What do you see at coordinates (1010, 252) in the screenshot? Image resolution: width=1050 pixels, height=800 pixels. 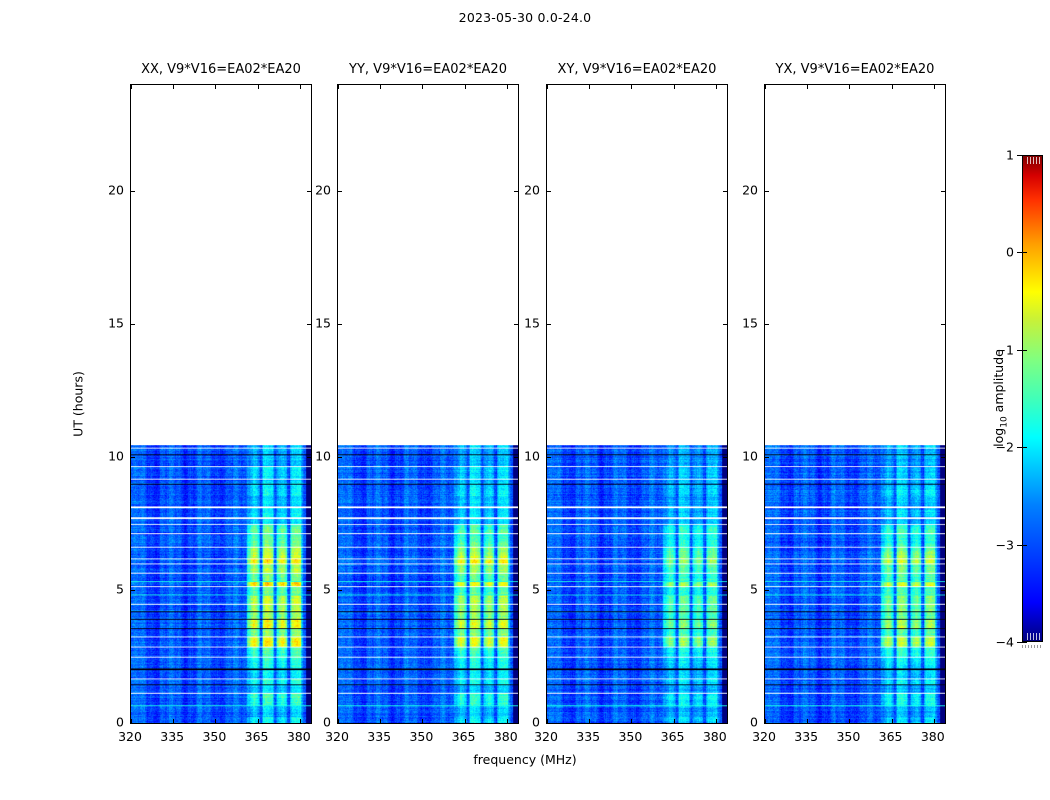 I see `colorbar-tick-label: 0` at bounding box center [1010, 252].